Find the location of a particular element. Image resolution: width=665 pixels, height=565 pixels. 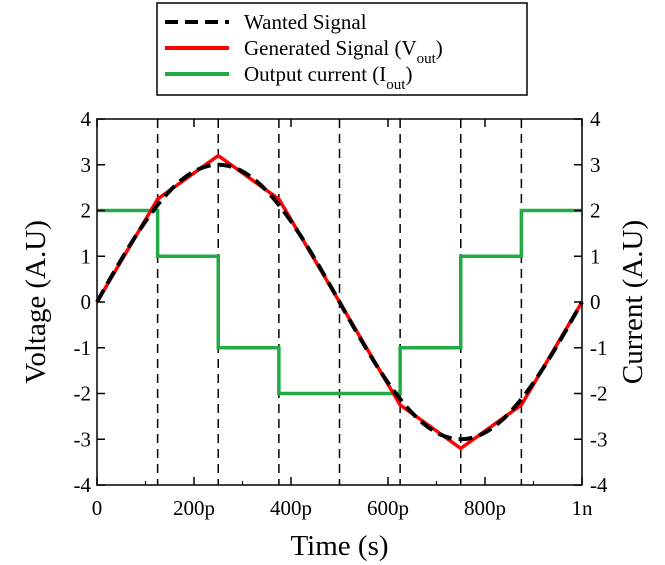

y-tick-label: -4 is located at coordinates (83, 485).